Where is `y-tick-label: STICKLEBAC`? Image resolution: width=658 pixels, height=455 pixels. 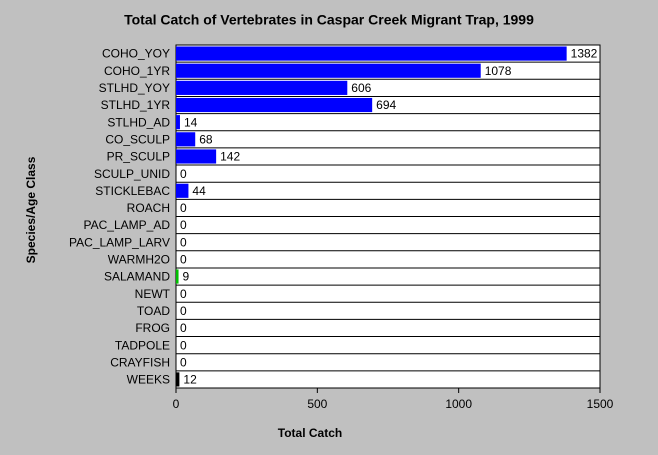 y-tick-label: STICKLEBAC is located at coordinates (132, 191).